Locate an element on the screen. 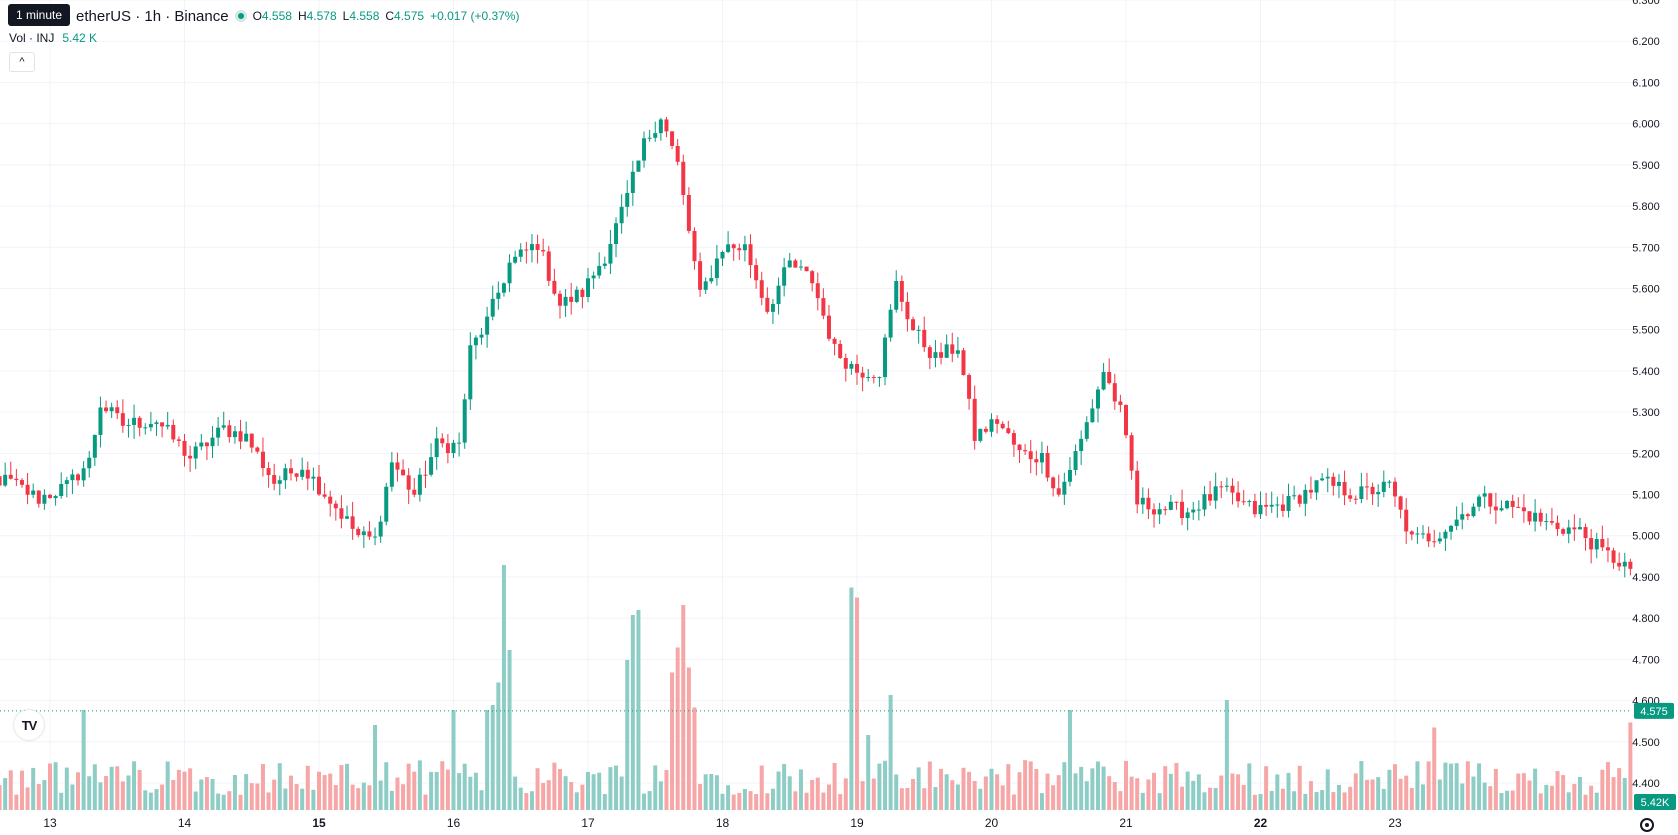 The height and width of the screenshot is (835, 1678). price-tick-label: 5.600 is located at coordinates (1646, 289).